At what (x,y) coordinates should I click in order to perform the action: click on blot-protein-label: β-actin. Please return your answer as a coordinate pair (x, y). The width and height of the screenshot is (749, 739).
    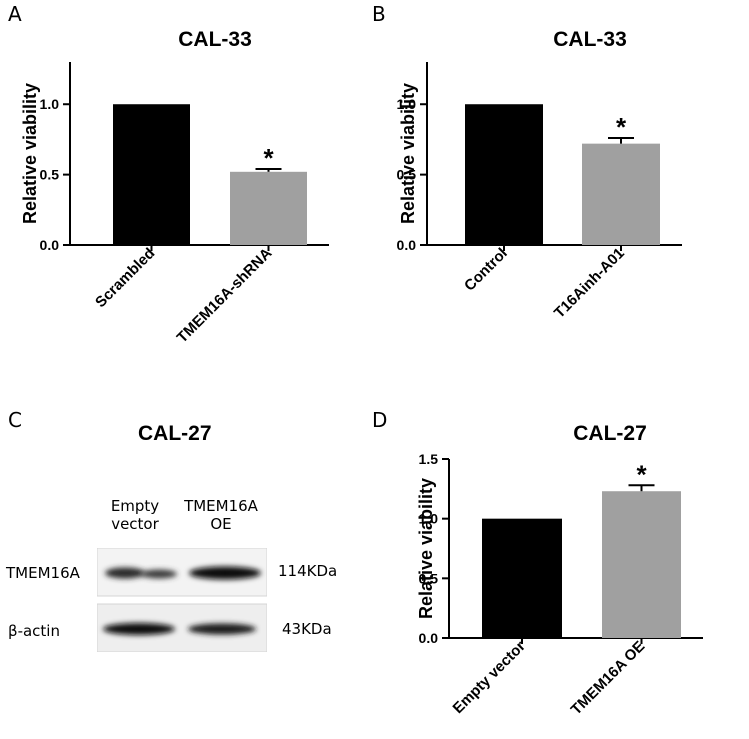
    Looking at the image, I should click on (34, 631).